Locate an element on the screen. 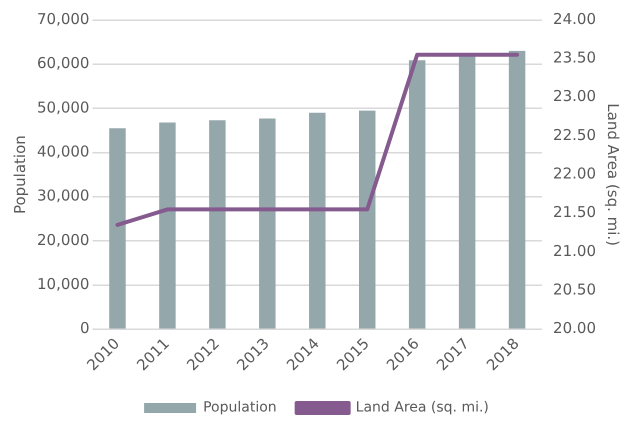  legend-label: Land Area (sq. mi.) is located at coordinates (422, 408).